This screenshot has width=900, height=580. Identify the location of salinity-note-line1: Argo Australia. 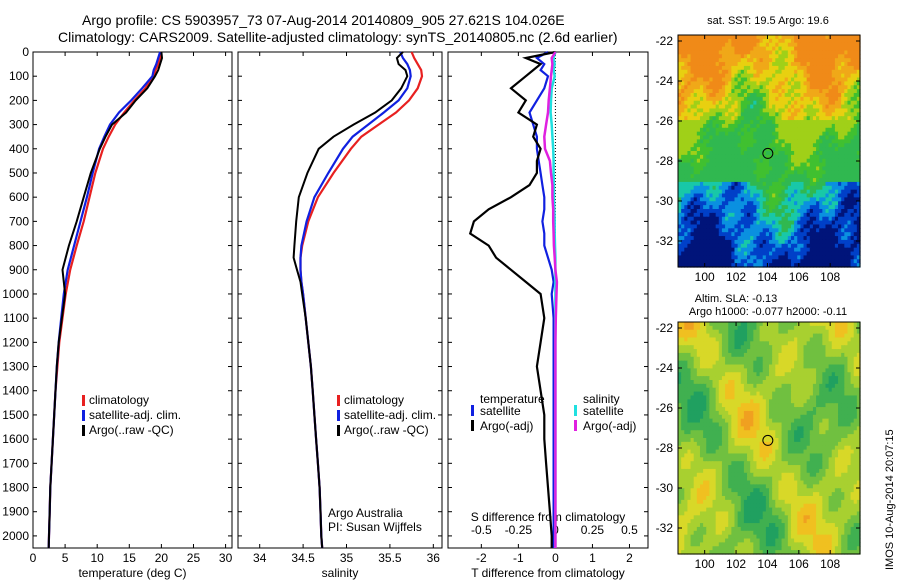
(365, 513).